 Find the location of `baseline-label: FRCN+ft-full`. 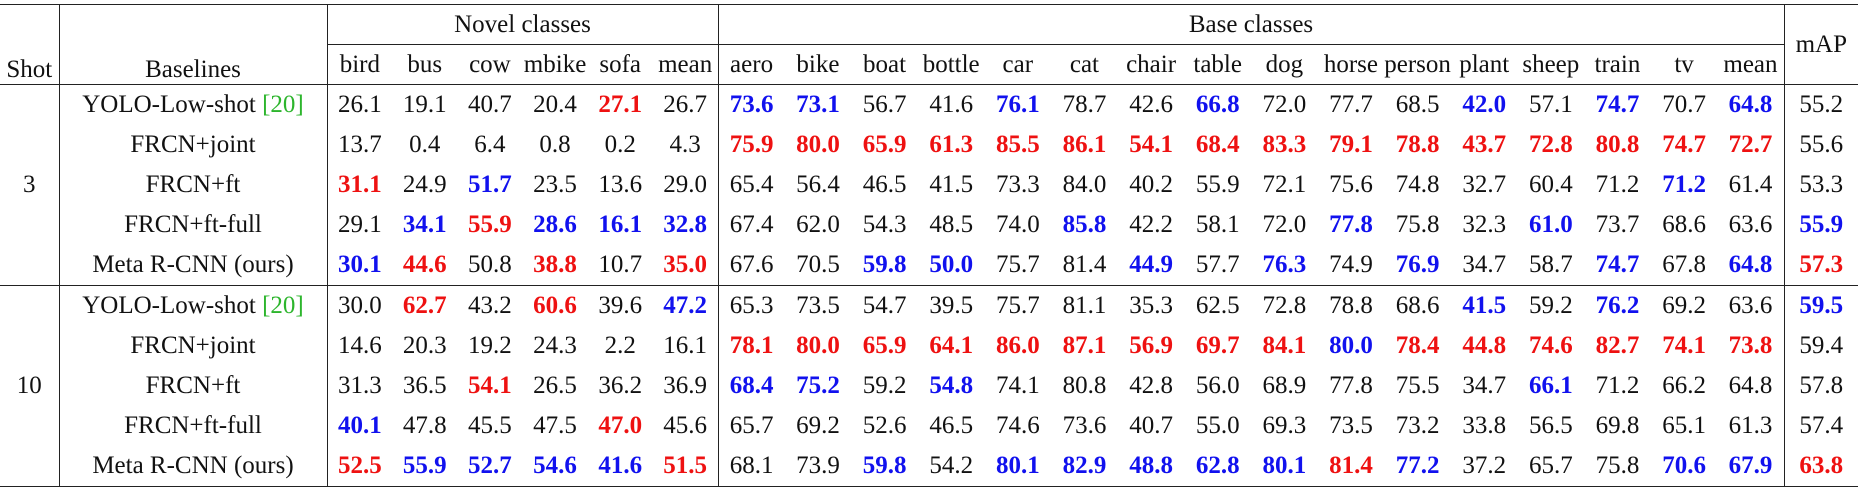

baseline-label: FRCN+ft-full is located at coordinates (193, 224).